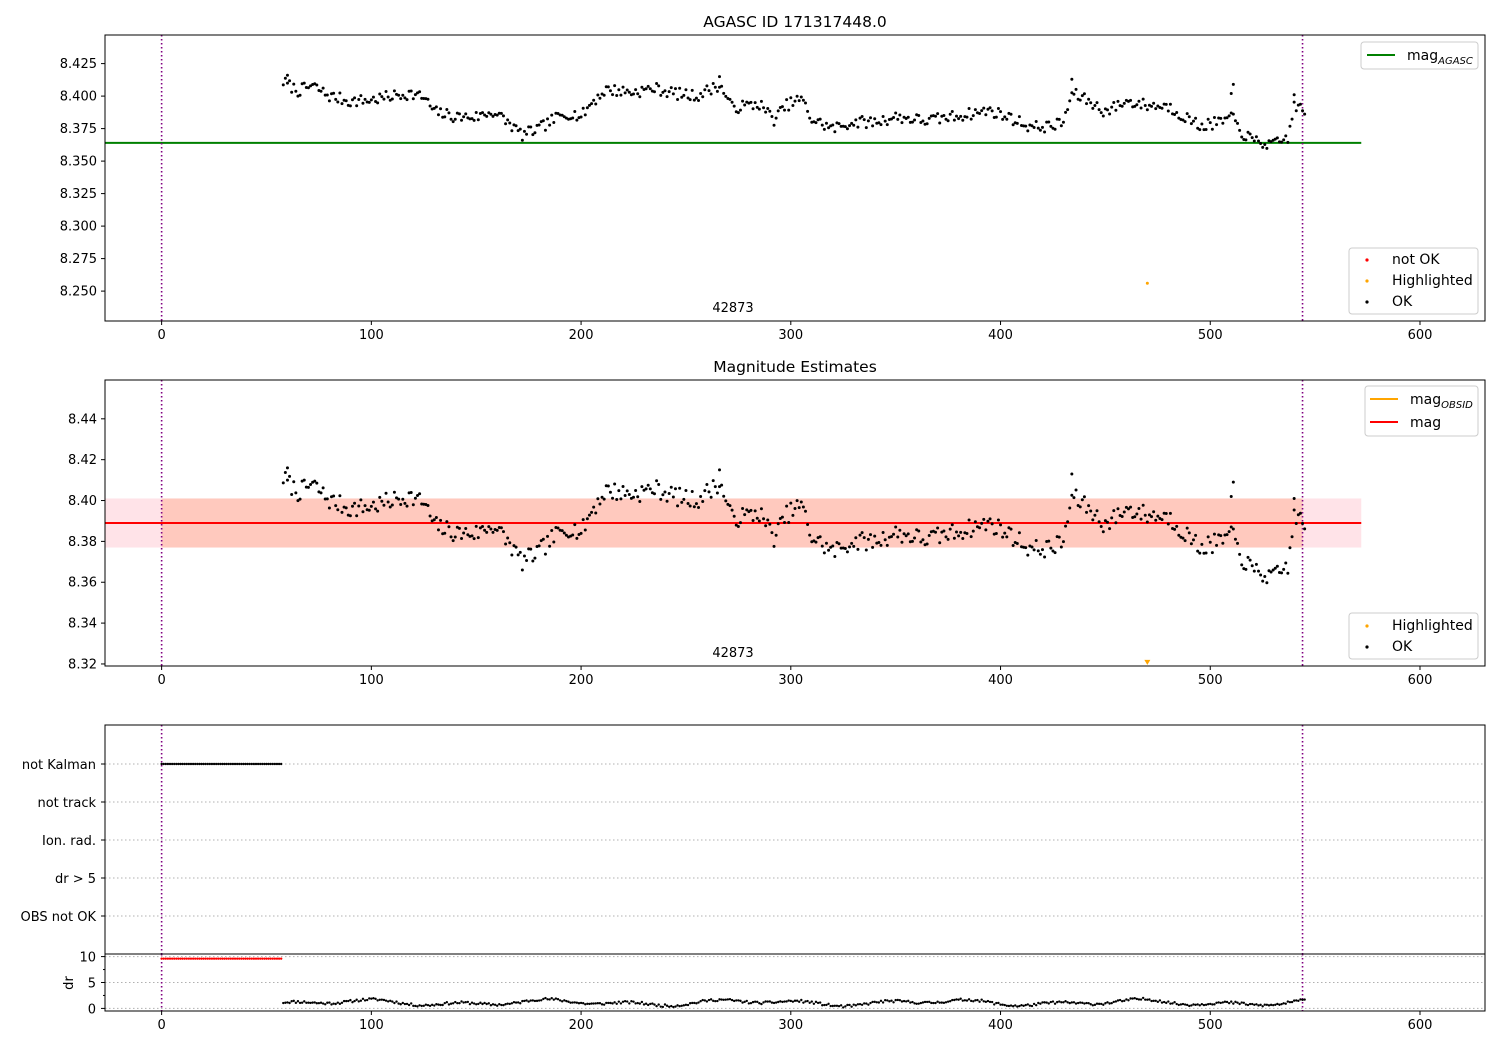  Describe the element at coordinates (371, 1025) in the screenshot. I see `panel4-xtick-label: 100` at that location.